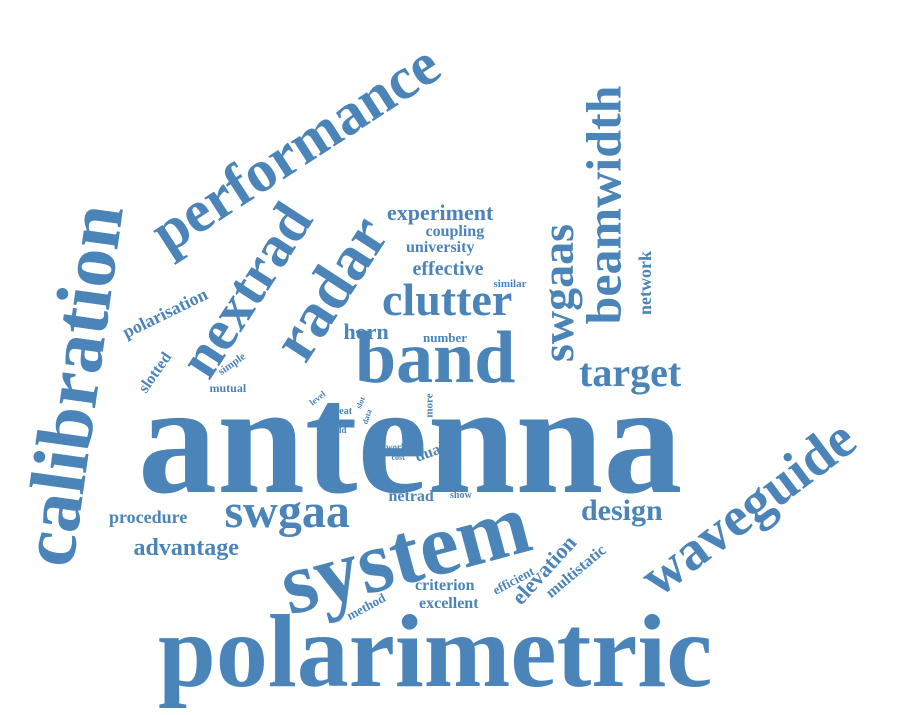 The image size is (900, 715). I want to click on word-netrad: netrad, so click(411, 496).